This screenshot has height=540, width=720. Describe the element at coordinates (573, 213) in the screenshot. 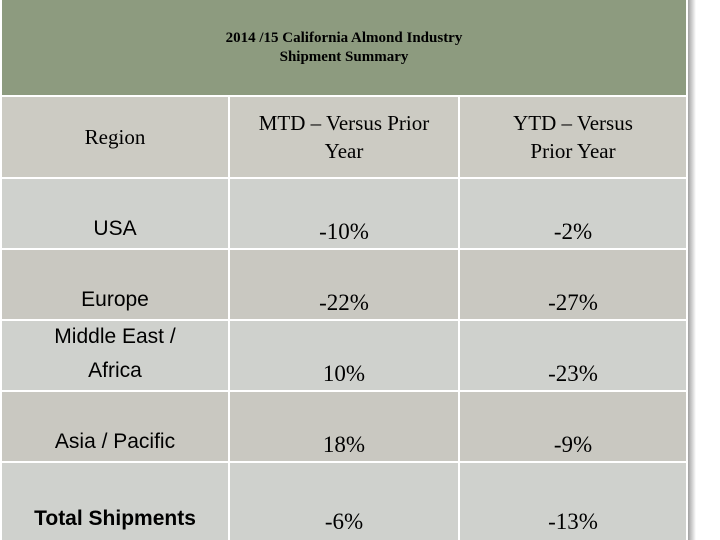

I see `table-cell-ytd-usa: -2%` at that location.